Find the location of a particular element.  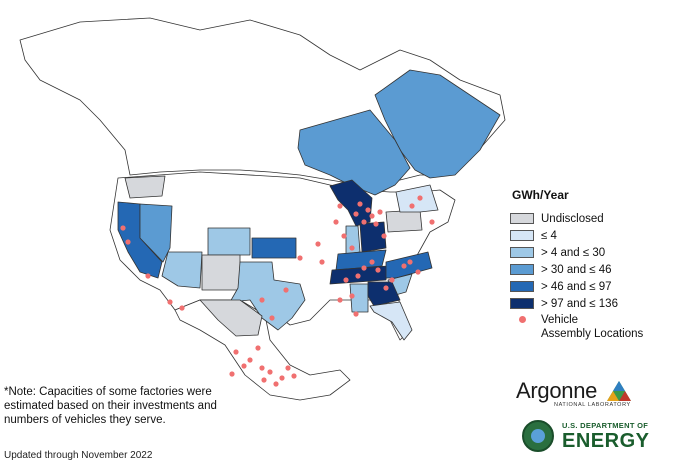

argonne-logo: Argonne NATIONAL LABORATORY is located at coordinates (588, 393).